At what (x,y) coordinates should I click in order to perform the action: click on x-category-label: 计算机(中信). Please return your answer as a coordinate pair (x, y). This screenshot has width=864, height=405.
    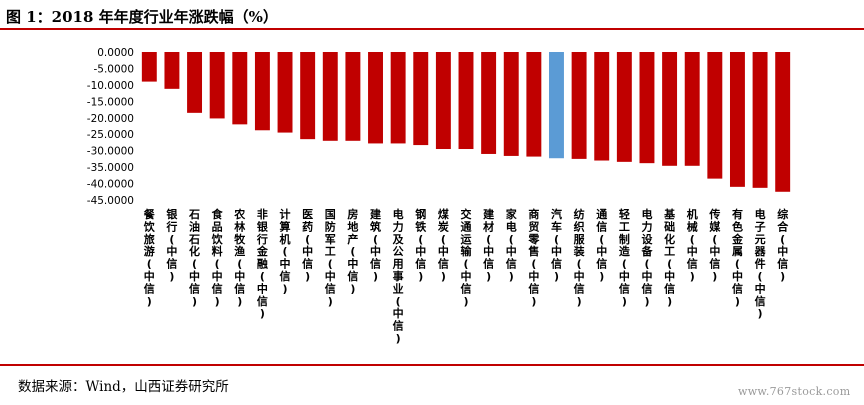
    Looking at the image, I should click on (285, 251).